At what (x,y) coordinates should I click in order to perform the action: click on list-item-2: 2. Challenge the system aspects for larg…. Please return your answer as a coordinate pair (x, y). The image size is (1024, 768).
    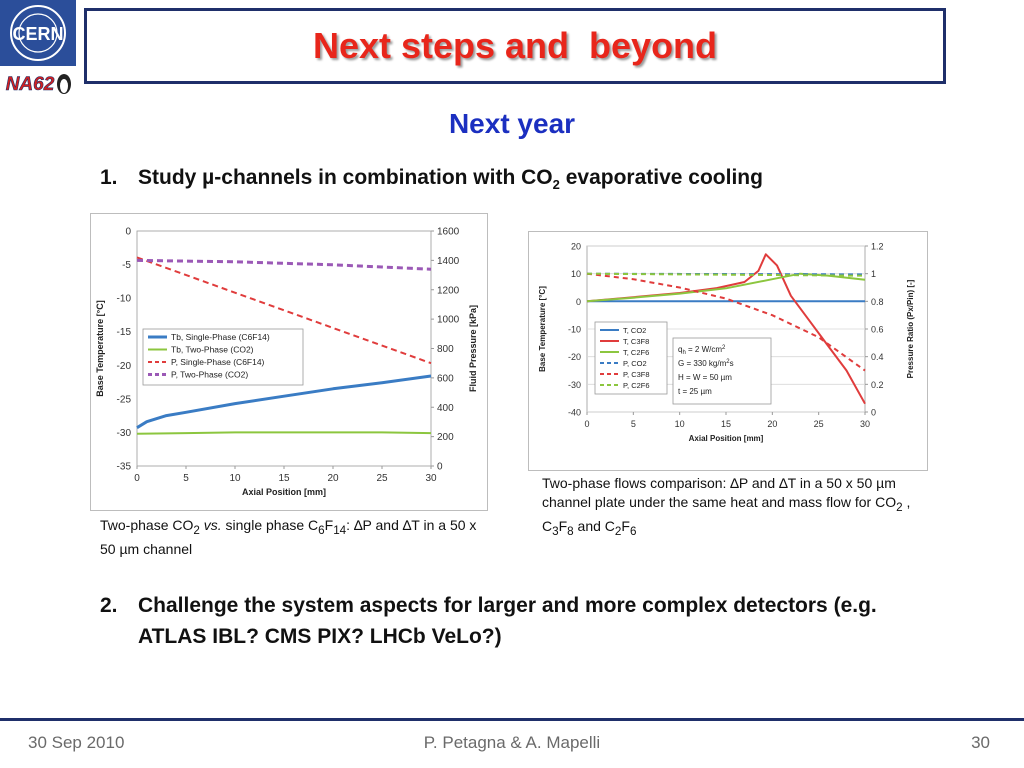
    Looking at the image, I should click on (500, 619).